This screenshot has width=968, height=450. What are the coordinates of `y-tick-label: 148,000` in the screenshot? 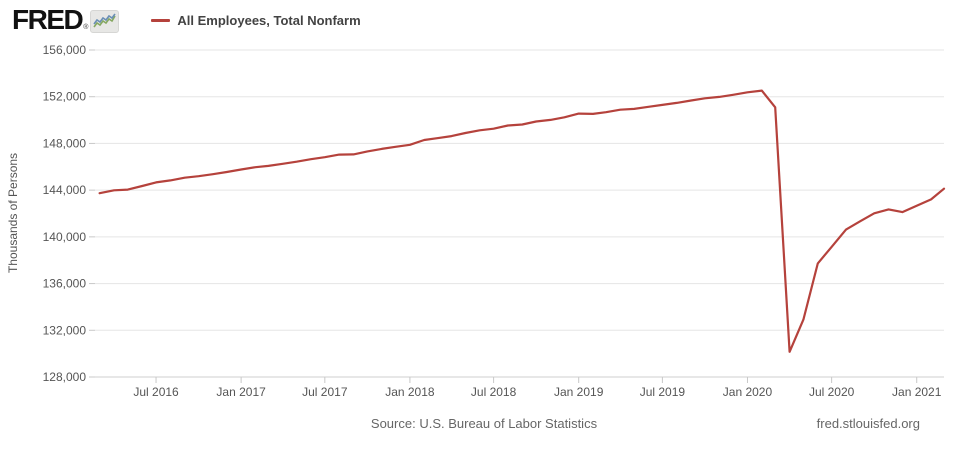 It's located at (65, 143).